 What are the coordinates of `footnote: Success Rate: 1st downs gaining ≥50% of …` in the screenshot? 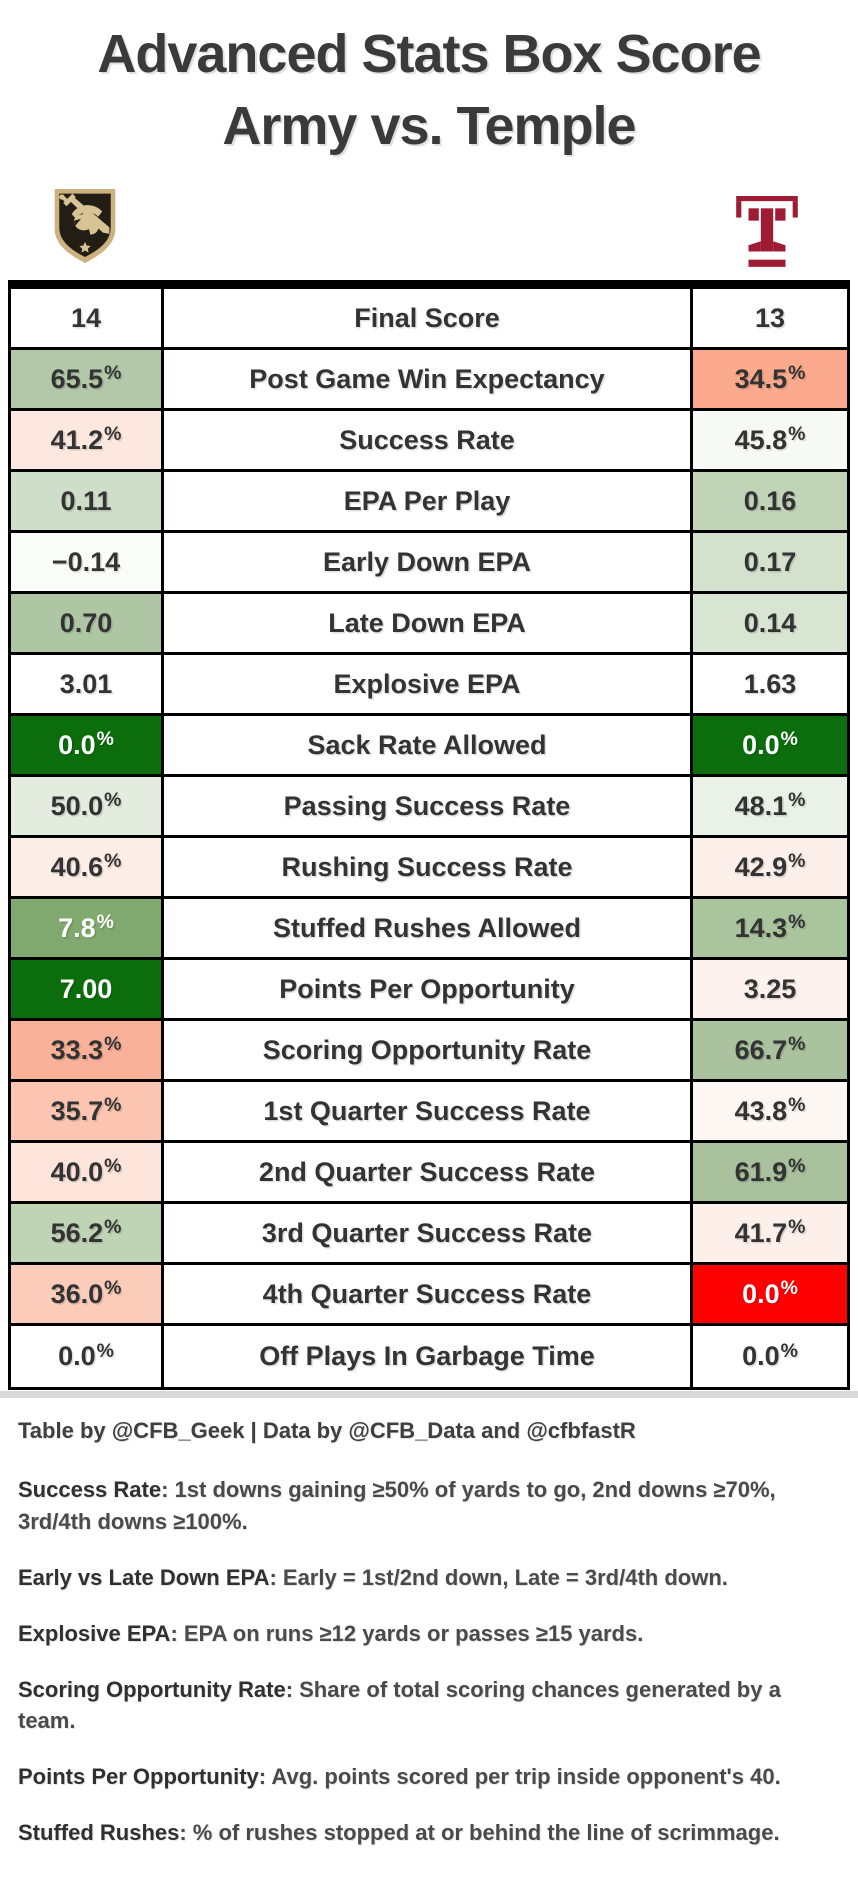 It's located at (418, 1506).